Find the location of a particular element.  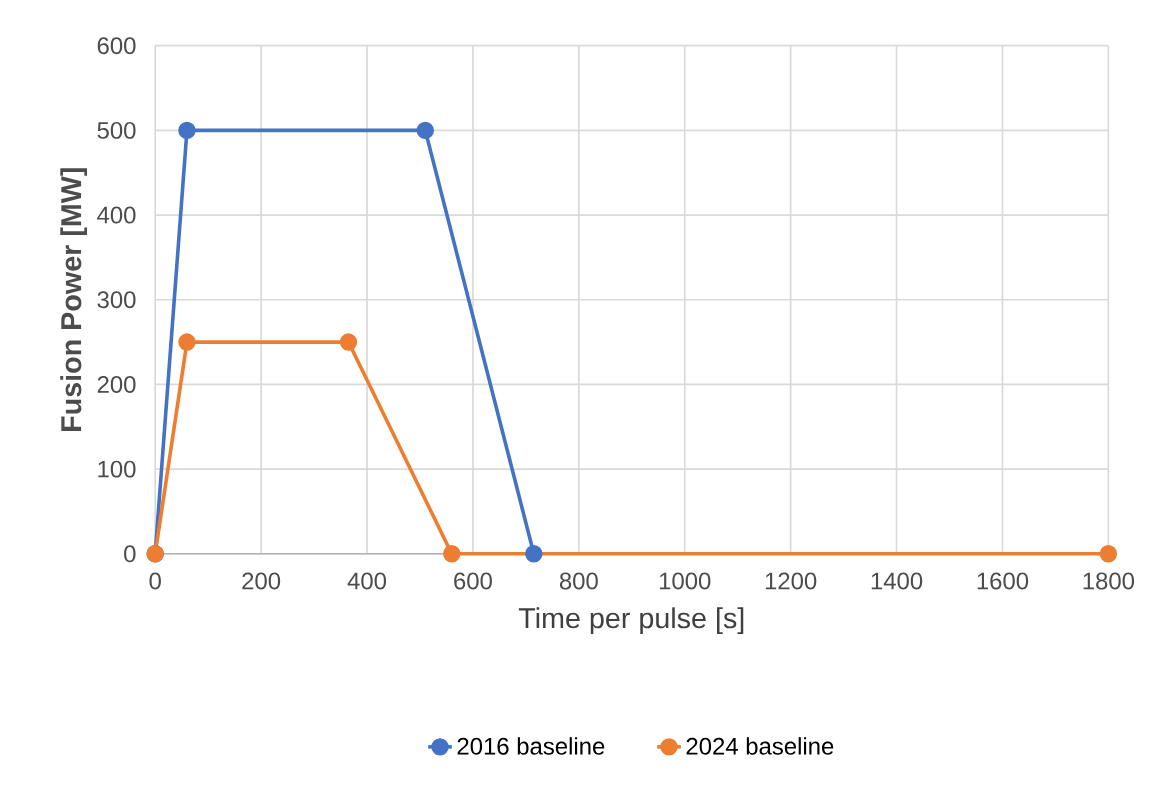

x-tick-label: 200 is located at coordinates (261, 581).